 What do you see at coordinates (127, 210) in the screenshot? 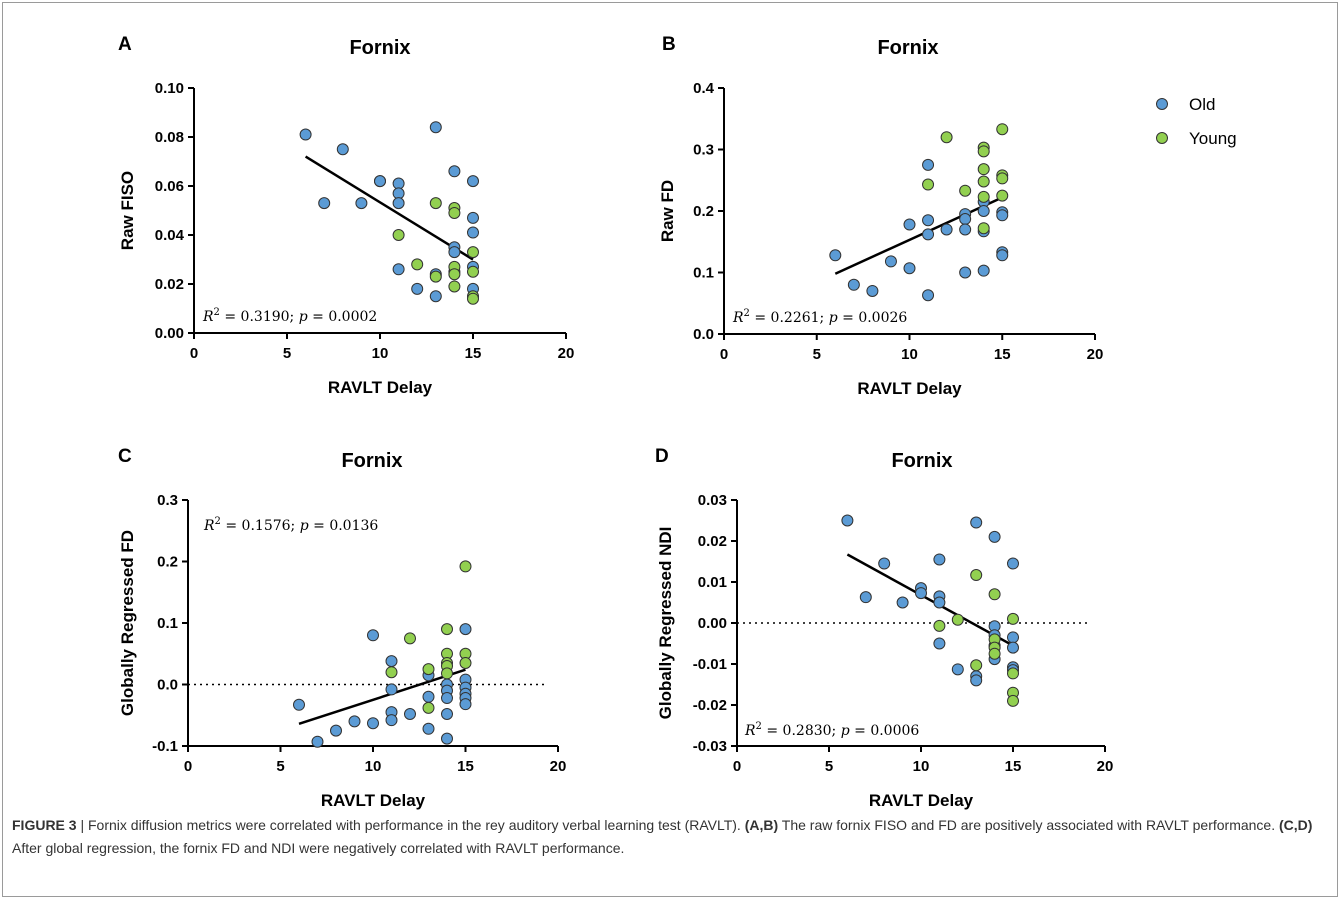
I see `y-axis-label: Raw FISO` at bounding box center [127, 210].